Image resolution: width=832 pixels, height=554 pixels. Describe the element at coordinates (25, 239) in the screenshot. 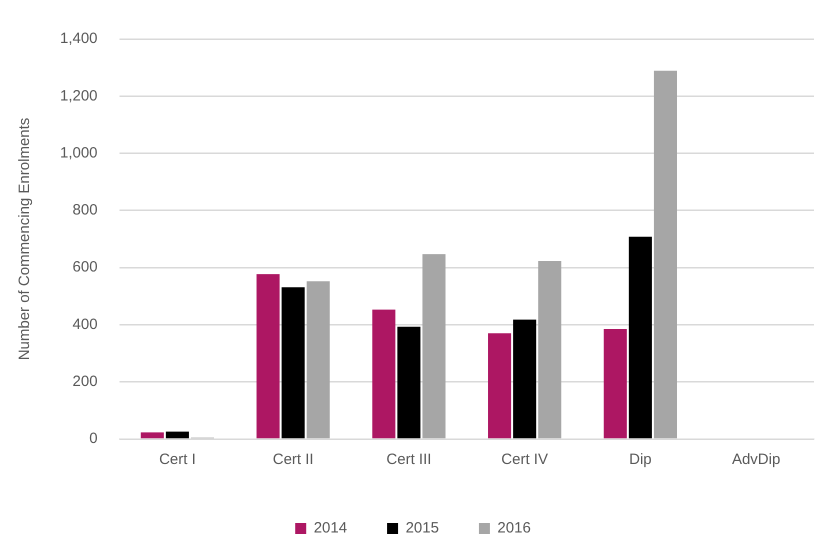

I see `y-axis-title: Number of Commencing Enrolments` at that location.